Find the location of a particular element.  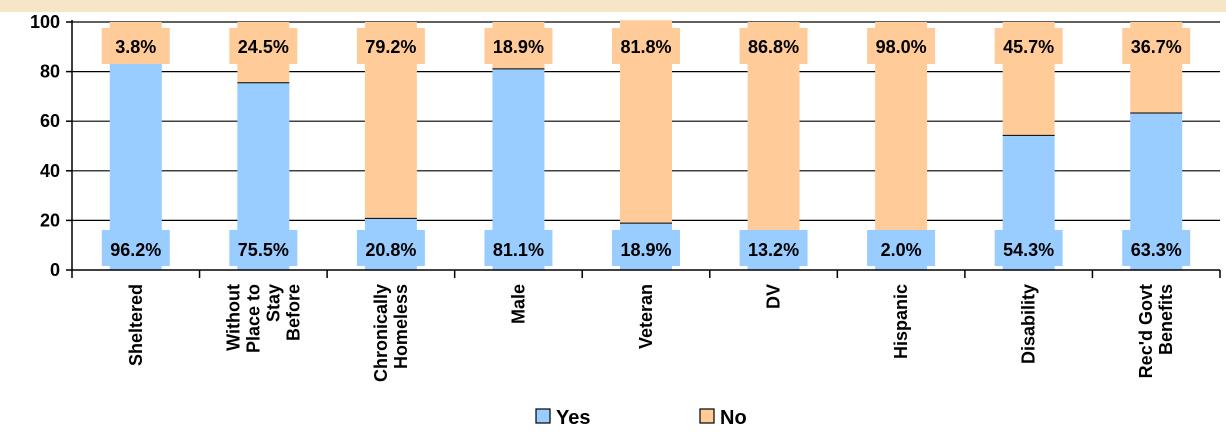

x-category-label: Veteran is located at coordinates (646, 316).